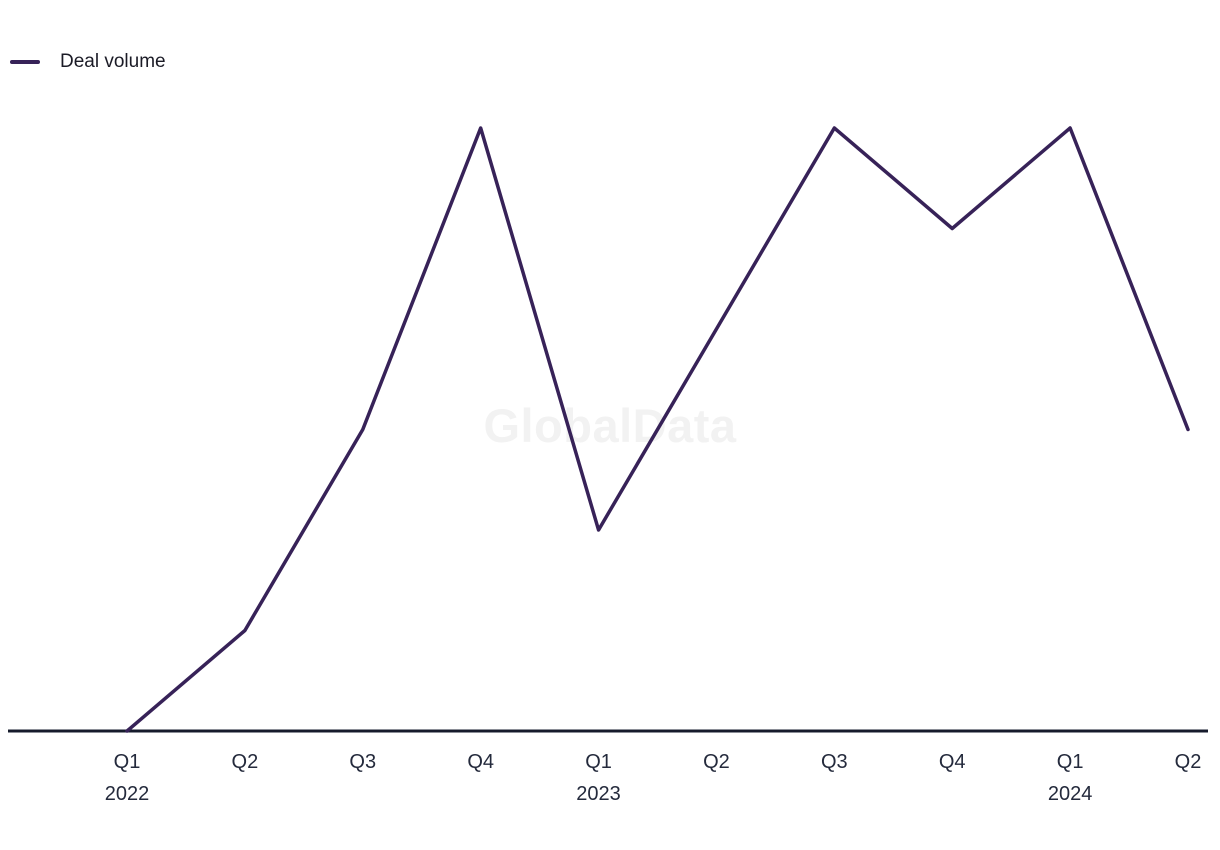 This screenshot has height=850, width=1220. I want to click on legend-item-deal-volume: Deal volume, so click(88, 62).